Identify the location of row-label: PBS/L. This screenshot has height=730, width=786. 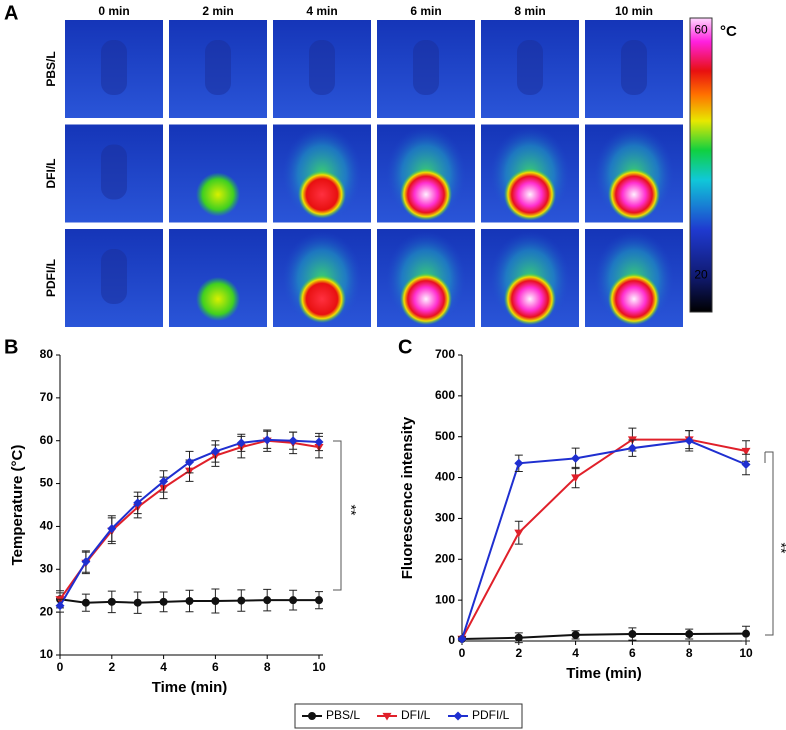
(51, 68).